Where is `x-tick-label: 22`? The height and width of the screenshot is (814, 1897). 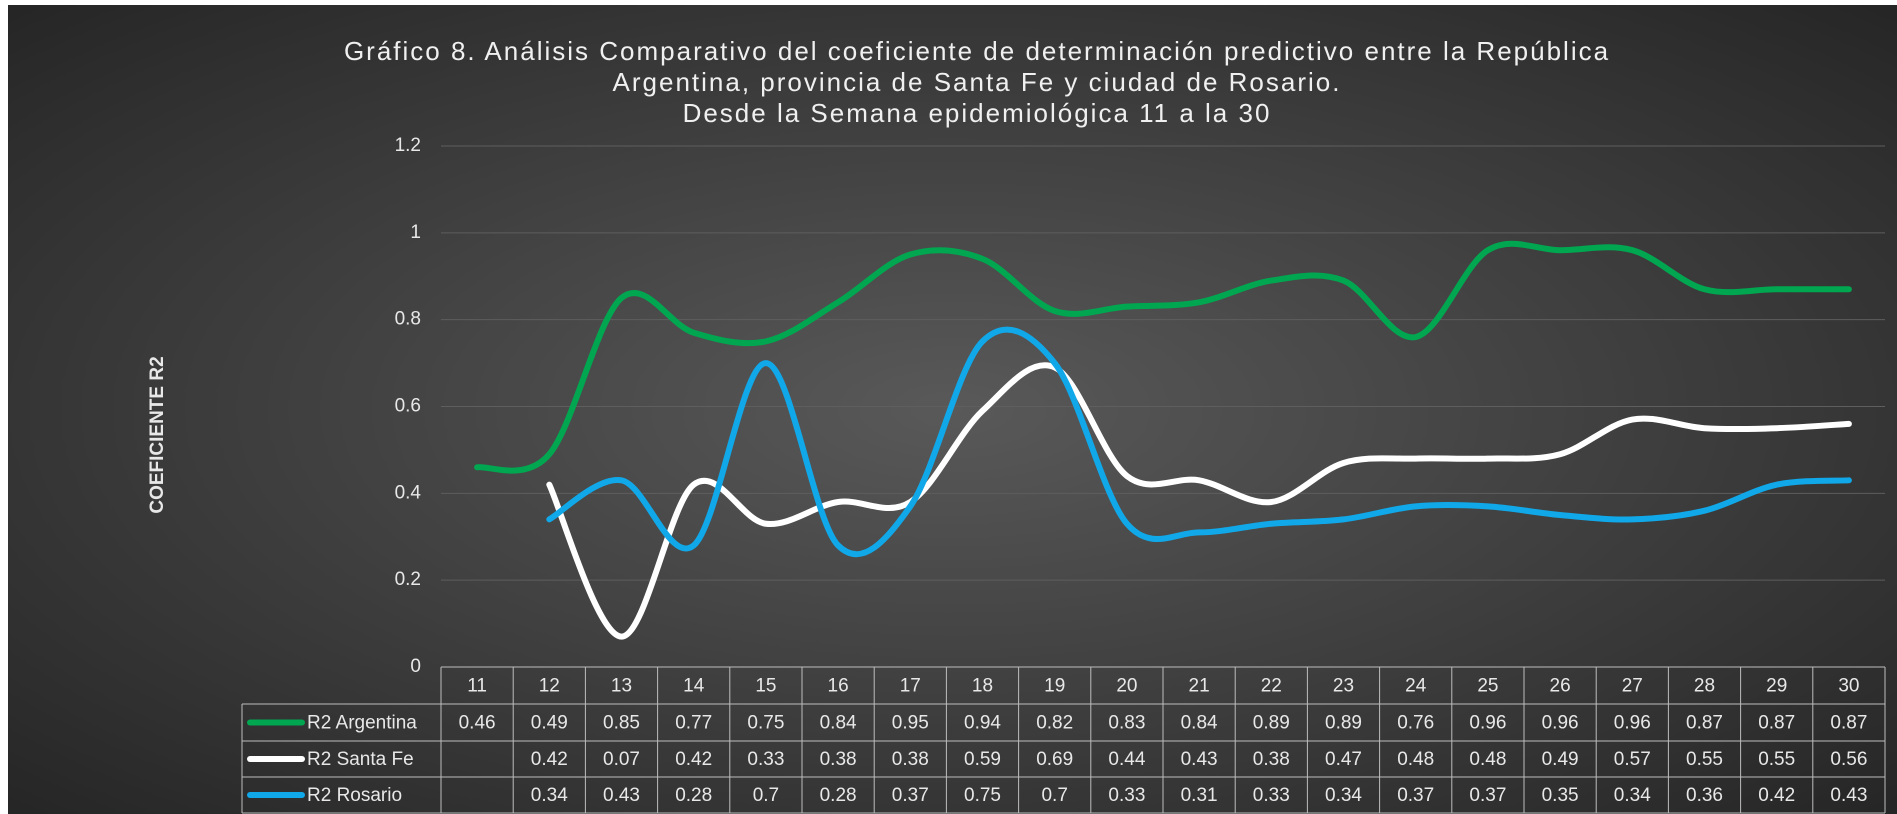
x-tick-label: 22 is located at coordinates (1271, 686).